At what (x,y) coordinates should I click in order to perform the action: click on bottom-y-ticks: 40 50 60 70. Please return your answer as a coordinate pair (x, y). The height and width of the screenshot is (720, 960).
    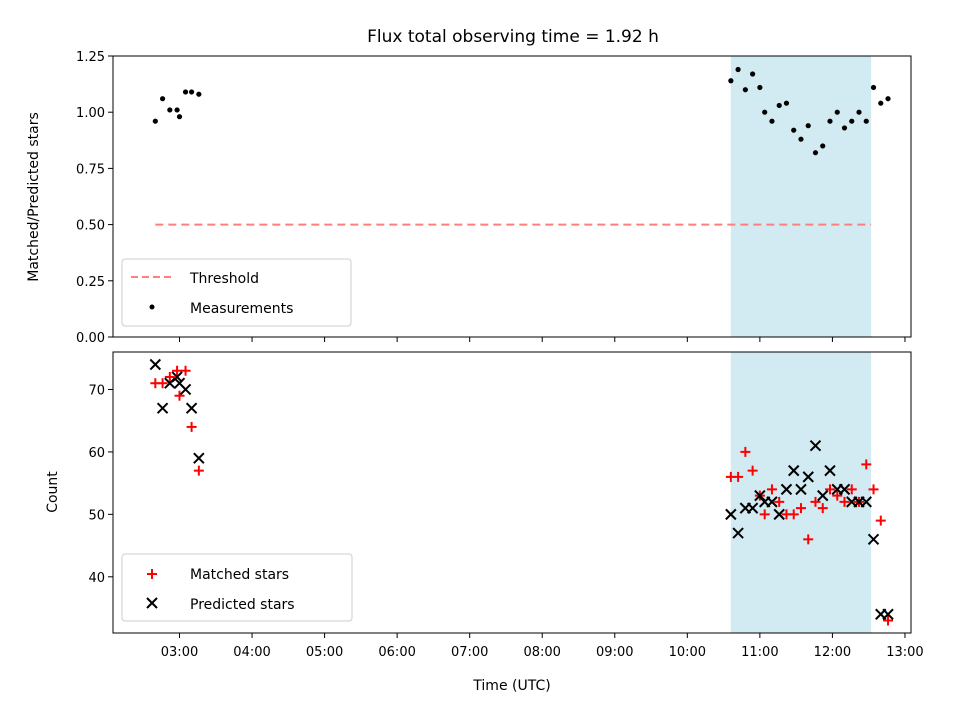
    Looking at the image, I should click on (100, 484).